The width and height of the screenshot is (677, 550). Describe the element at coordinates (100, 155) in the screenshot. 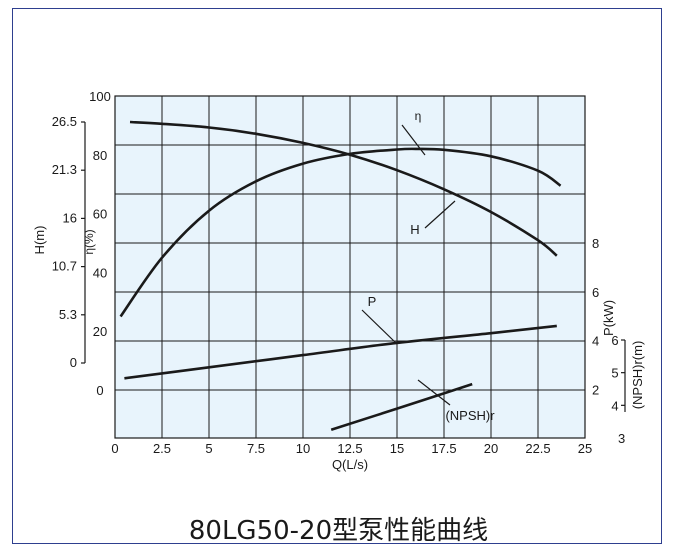

I see `eta-tick-label: 80` at that location.